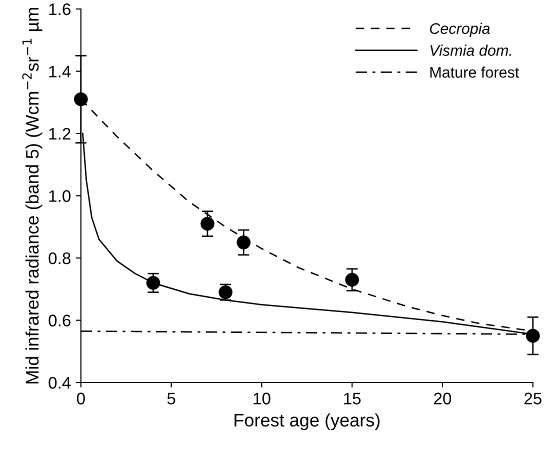  I want to click on x-tick-label: 0, so click(80, 398).